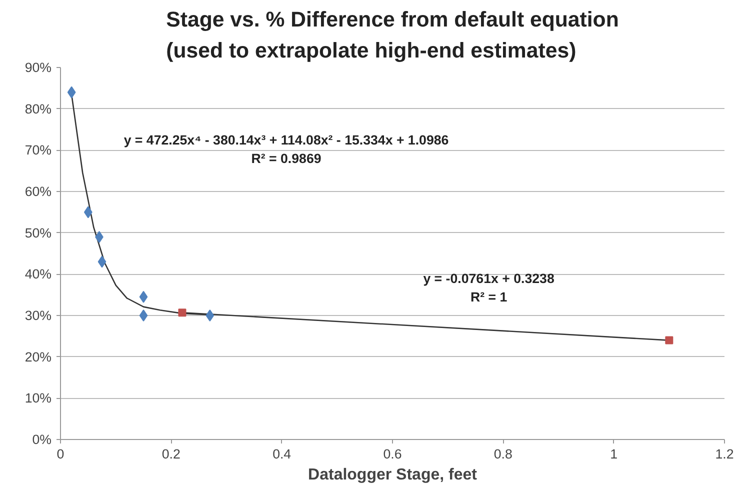 Image resolution: width=744 pixels, height=486 pixels. I want to click on annotation: R² = 1, so click(489, 297).